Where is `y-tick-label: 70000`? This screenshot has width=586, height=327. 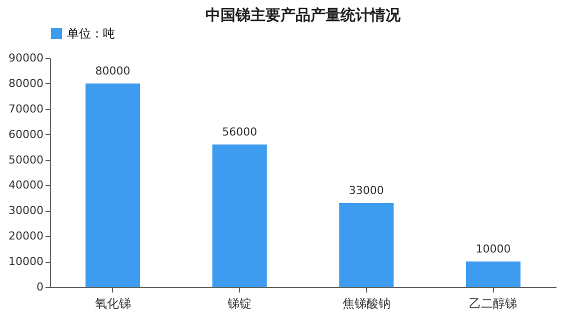 y-tick-label: 70000 is located at coordinates (26, 109).